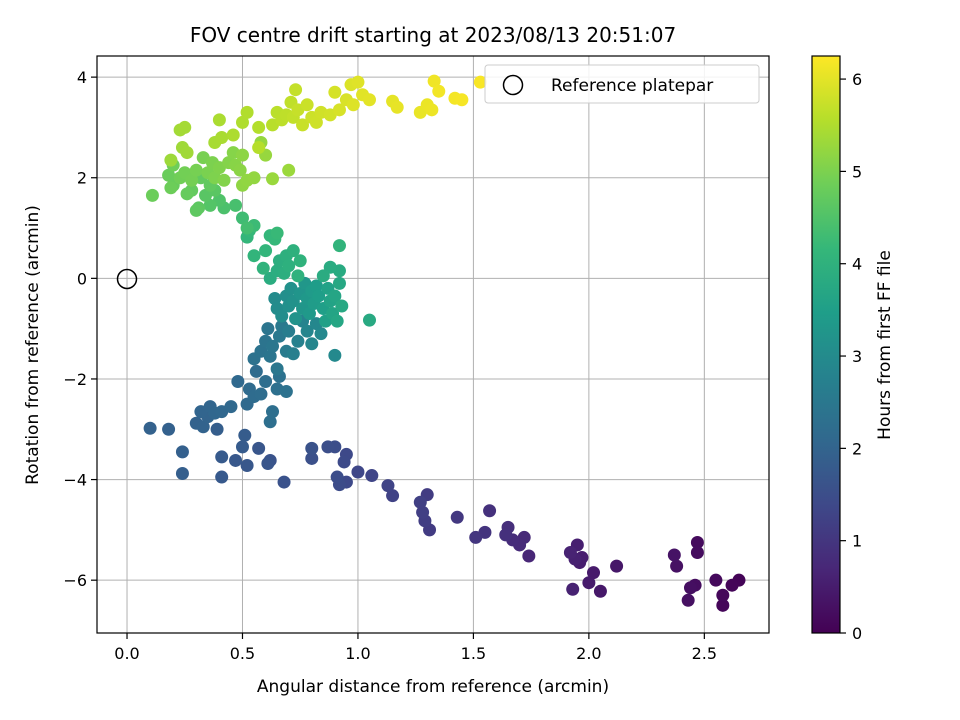 This screenshot has width=960, height=720. Describe the element at coordinates (704, 653) in the screenshot. I see `x-tick-label: 2.5` at that location.